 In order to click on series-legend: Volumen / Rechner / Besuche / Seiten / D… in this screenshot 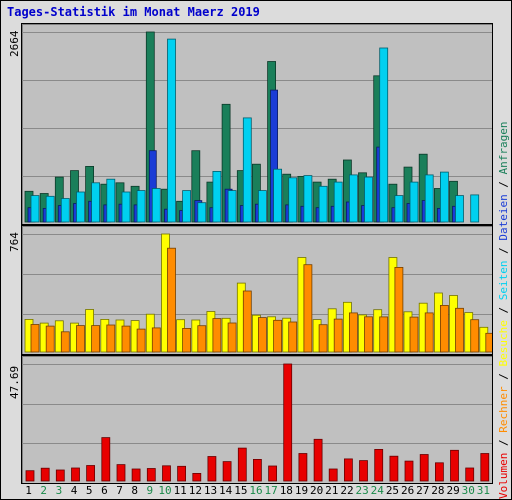, I will do `click(503, 310)`.